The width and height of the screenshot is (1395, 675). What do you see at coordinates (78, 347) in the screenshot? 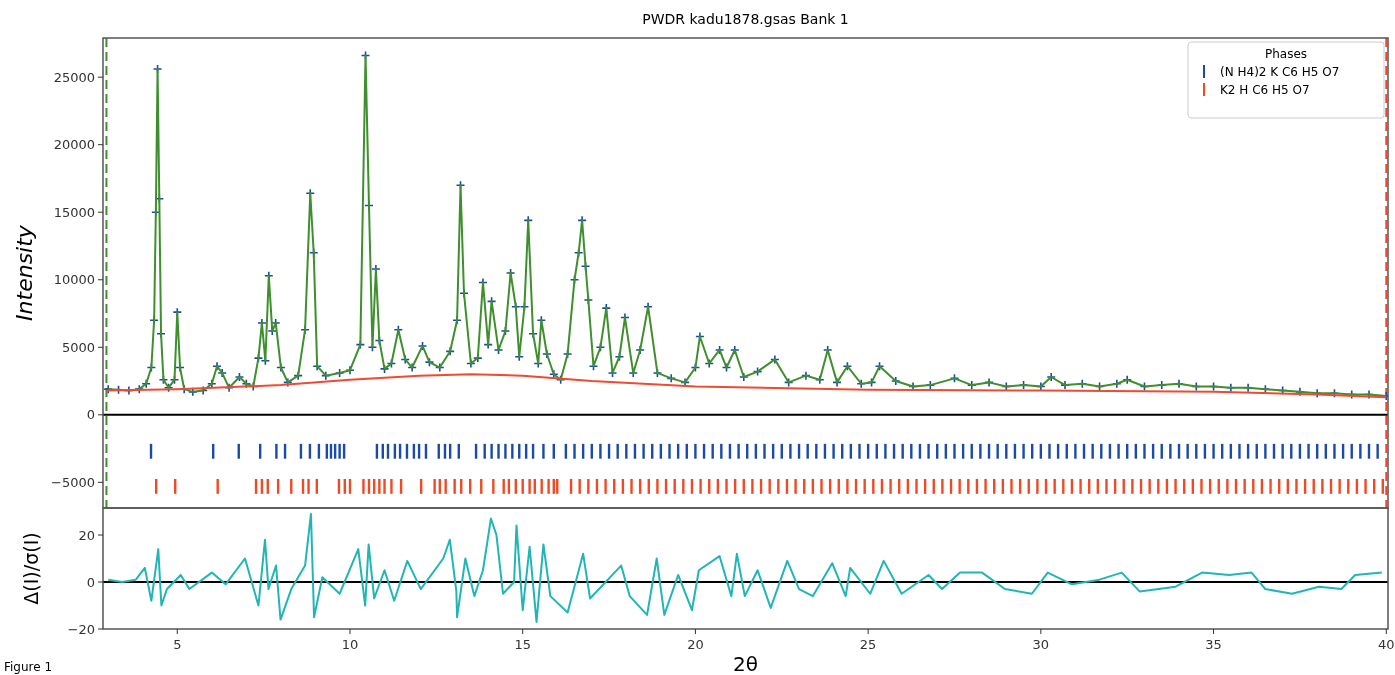
I see `y-tick-label: 5000` at bounding box center [78, 347].